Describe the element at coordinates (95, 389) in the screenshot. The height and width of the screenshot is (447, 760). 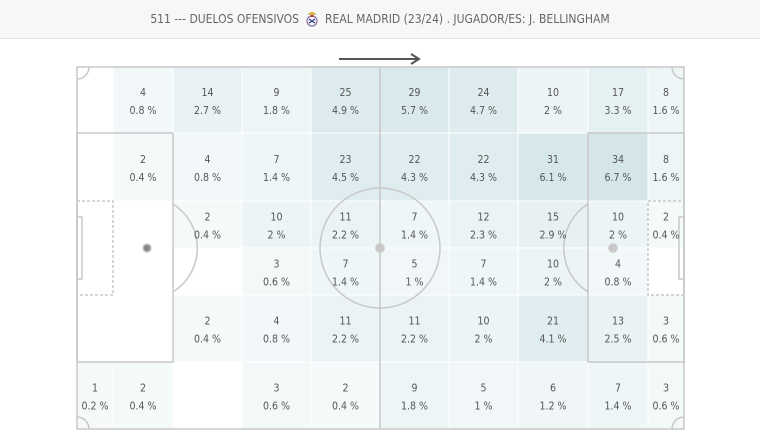
I see `cell-count-label: 1` at that location.